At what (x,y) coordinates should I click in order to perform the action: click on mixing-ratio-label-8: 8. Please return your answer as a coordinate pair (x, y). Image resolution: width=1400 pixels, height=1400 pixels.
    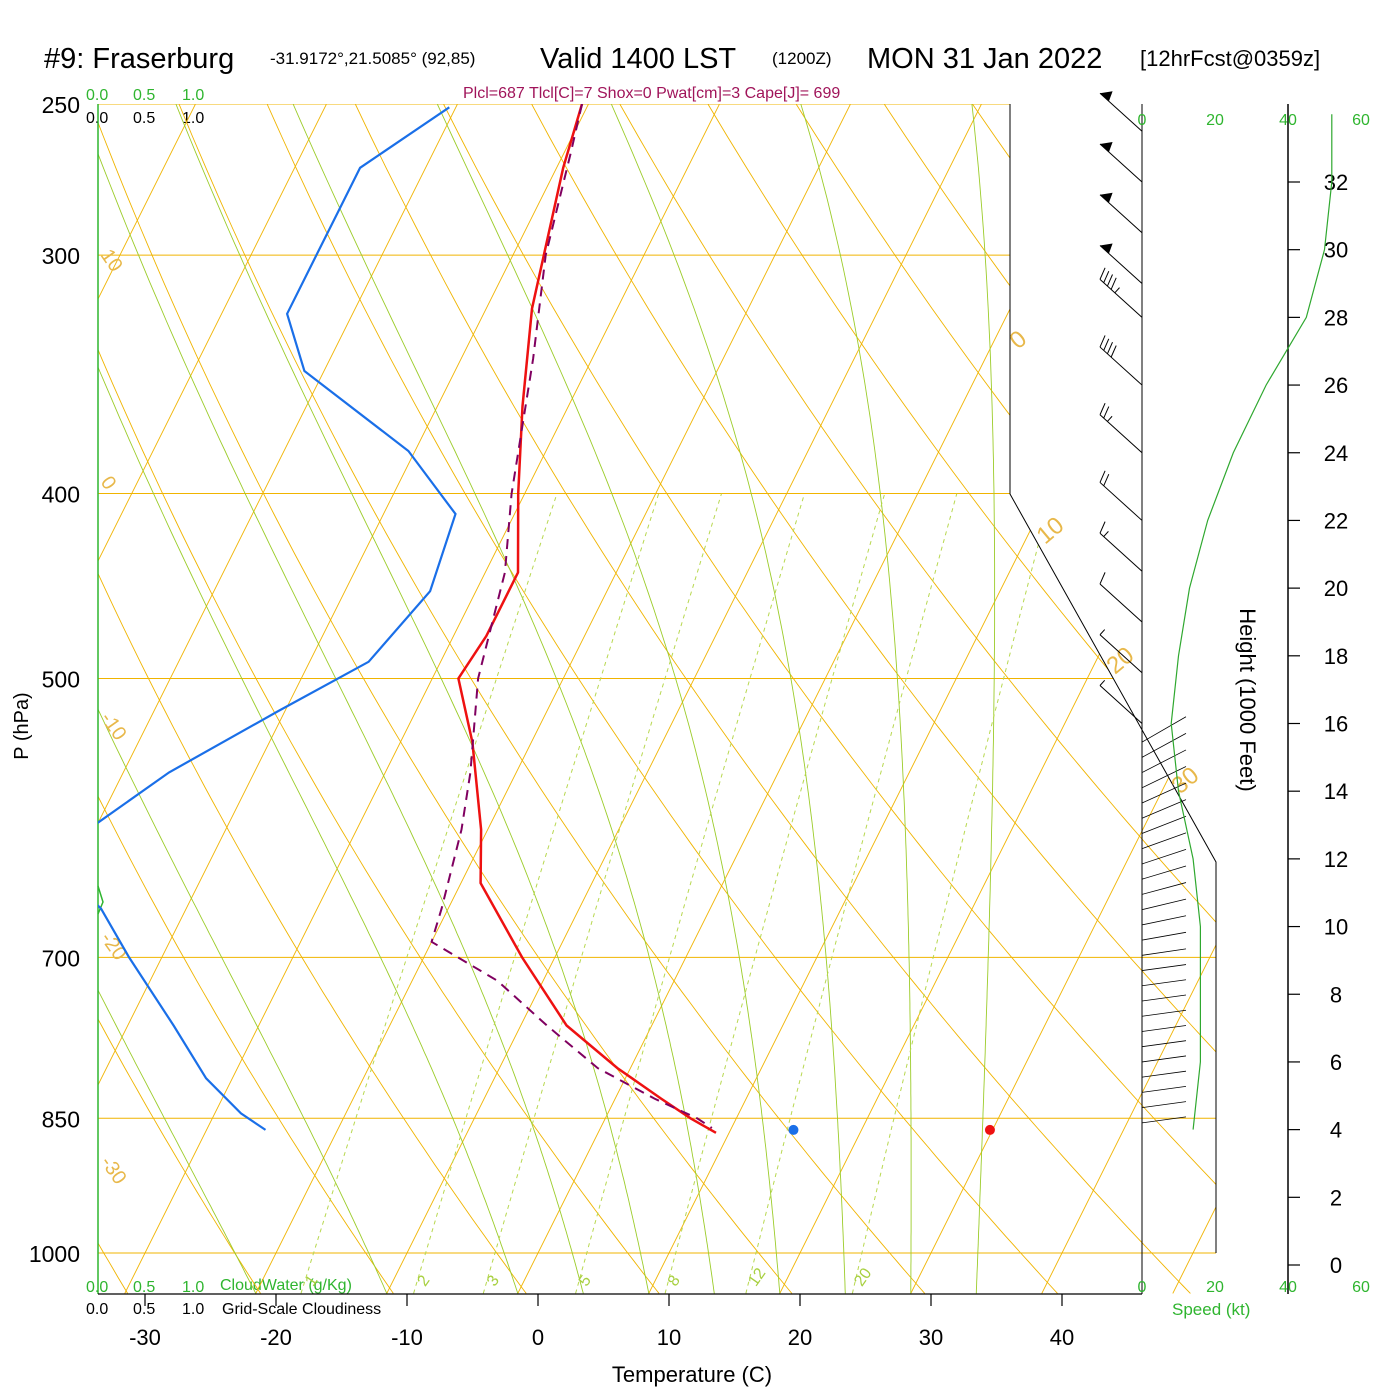
    Looking at the image, I should click on (674, 1280).